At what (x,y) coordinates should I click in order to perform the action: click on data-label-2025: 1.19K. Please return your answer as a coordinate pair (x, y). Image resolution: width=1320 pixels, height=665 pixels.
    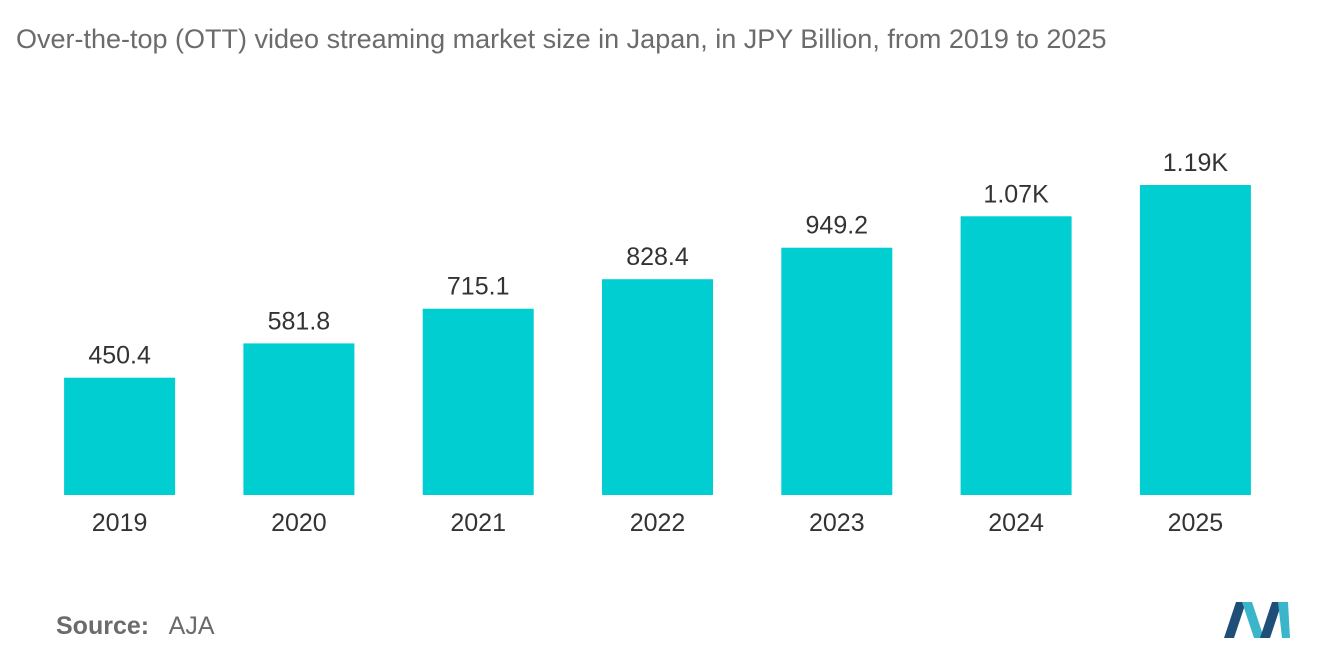
    Looking at the image, I should click on (1196, 163).